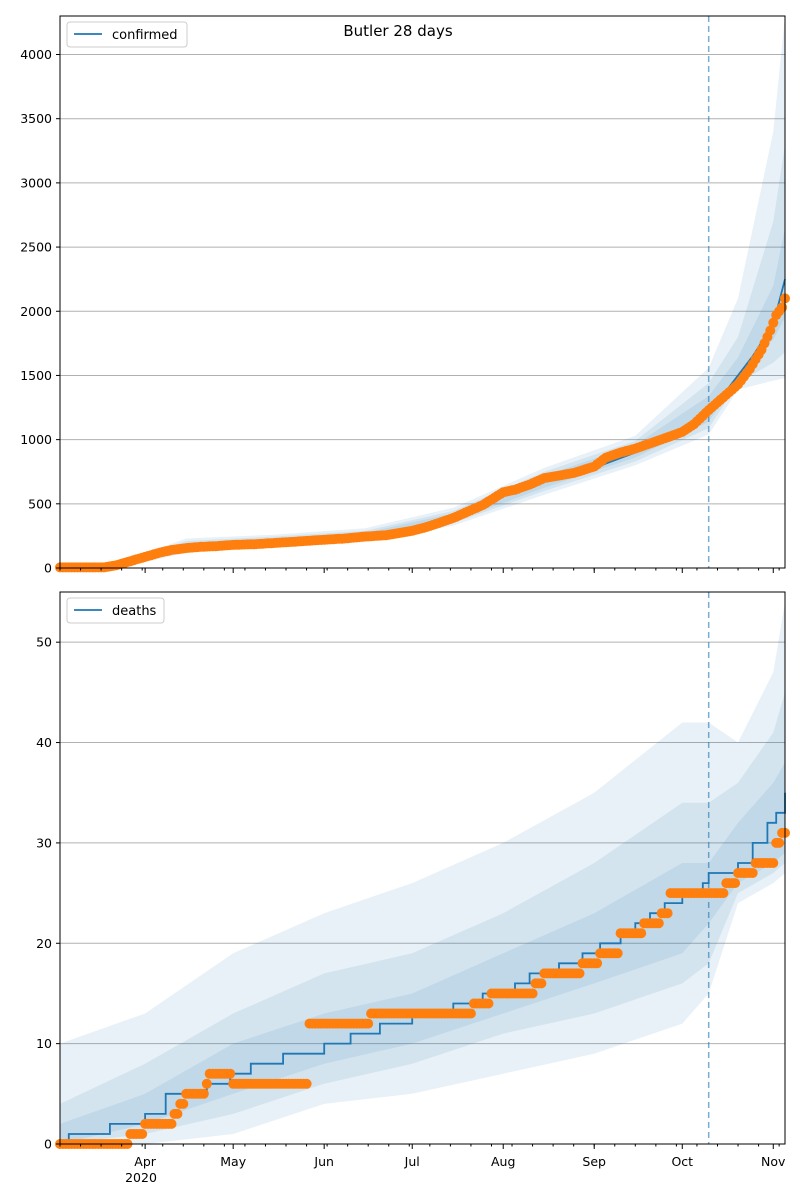  Describe the element at coordinates (44, 742) in the screenshot. I see `y-tick-label: 40` at that location.